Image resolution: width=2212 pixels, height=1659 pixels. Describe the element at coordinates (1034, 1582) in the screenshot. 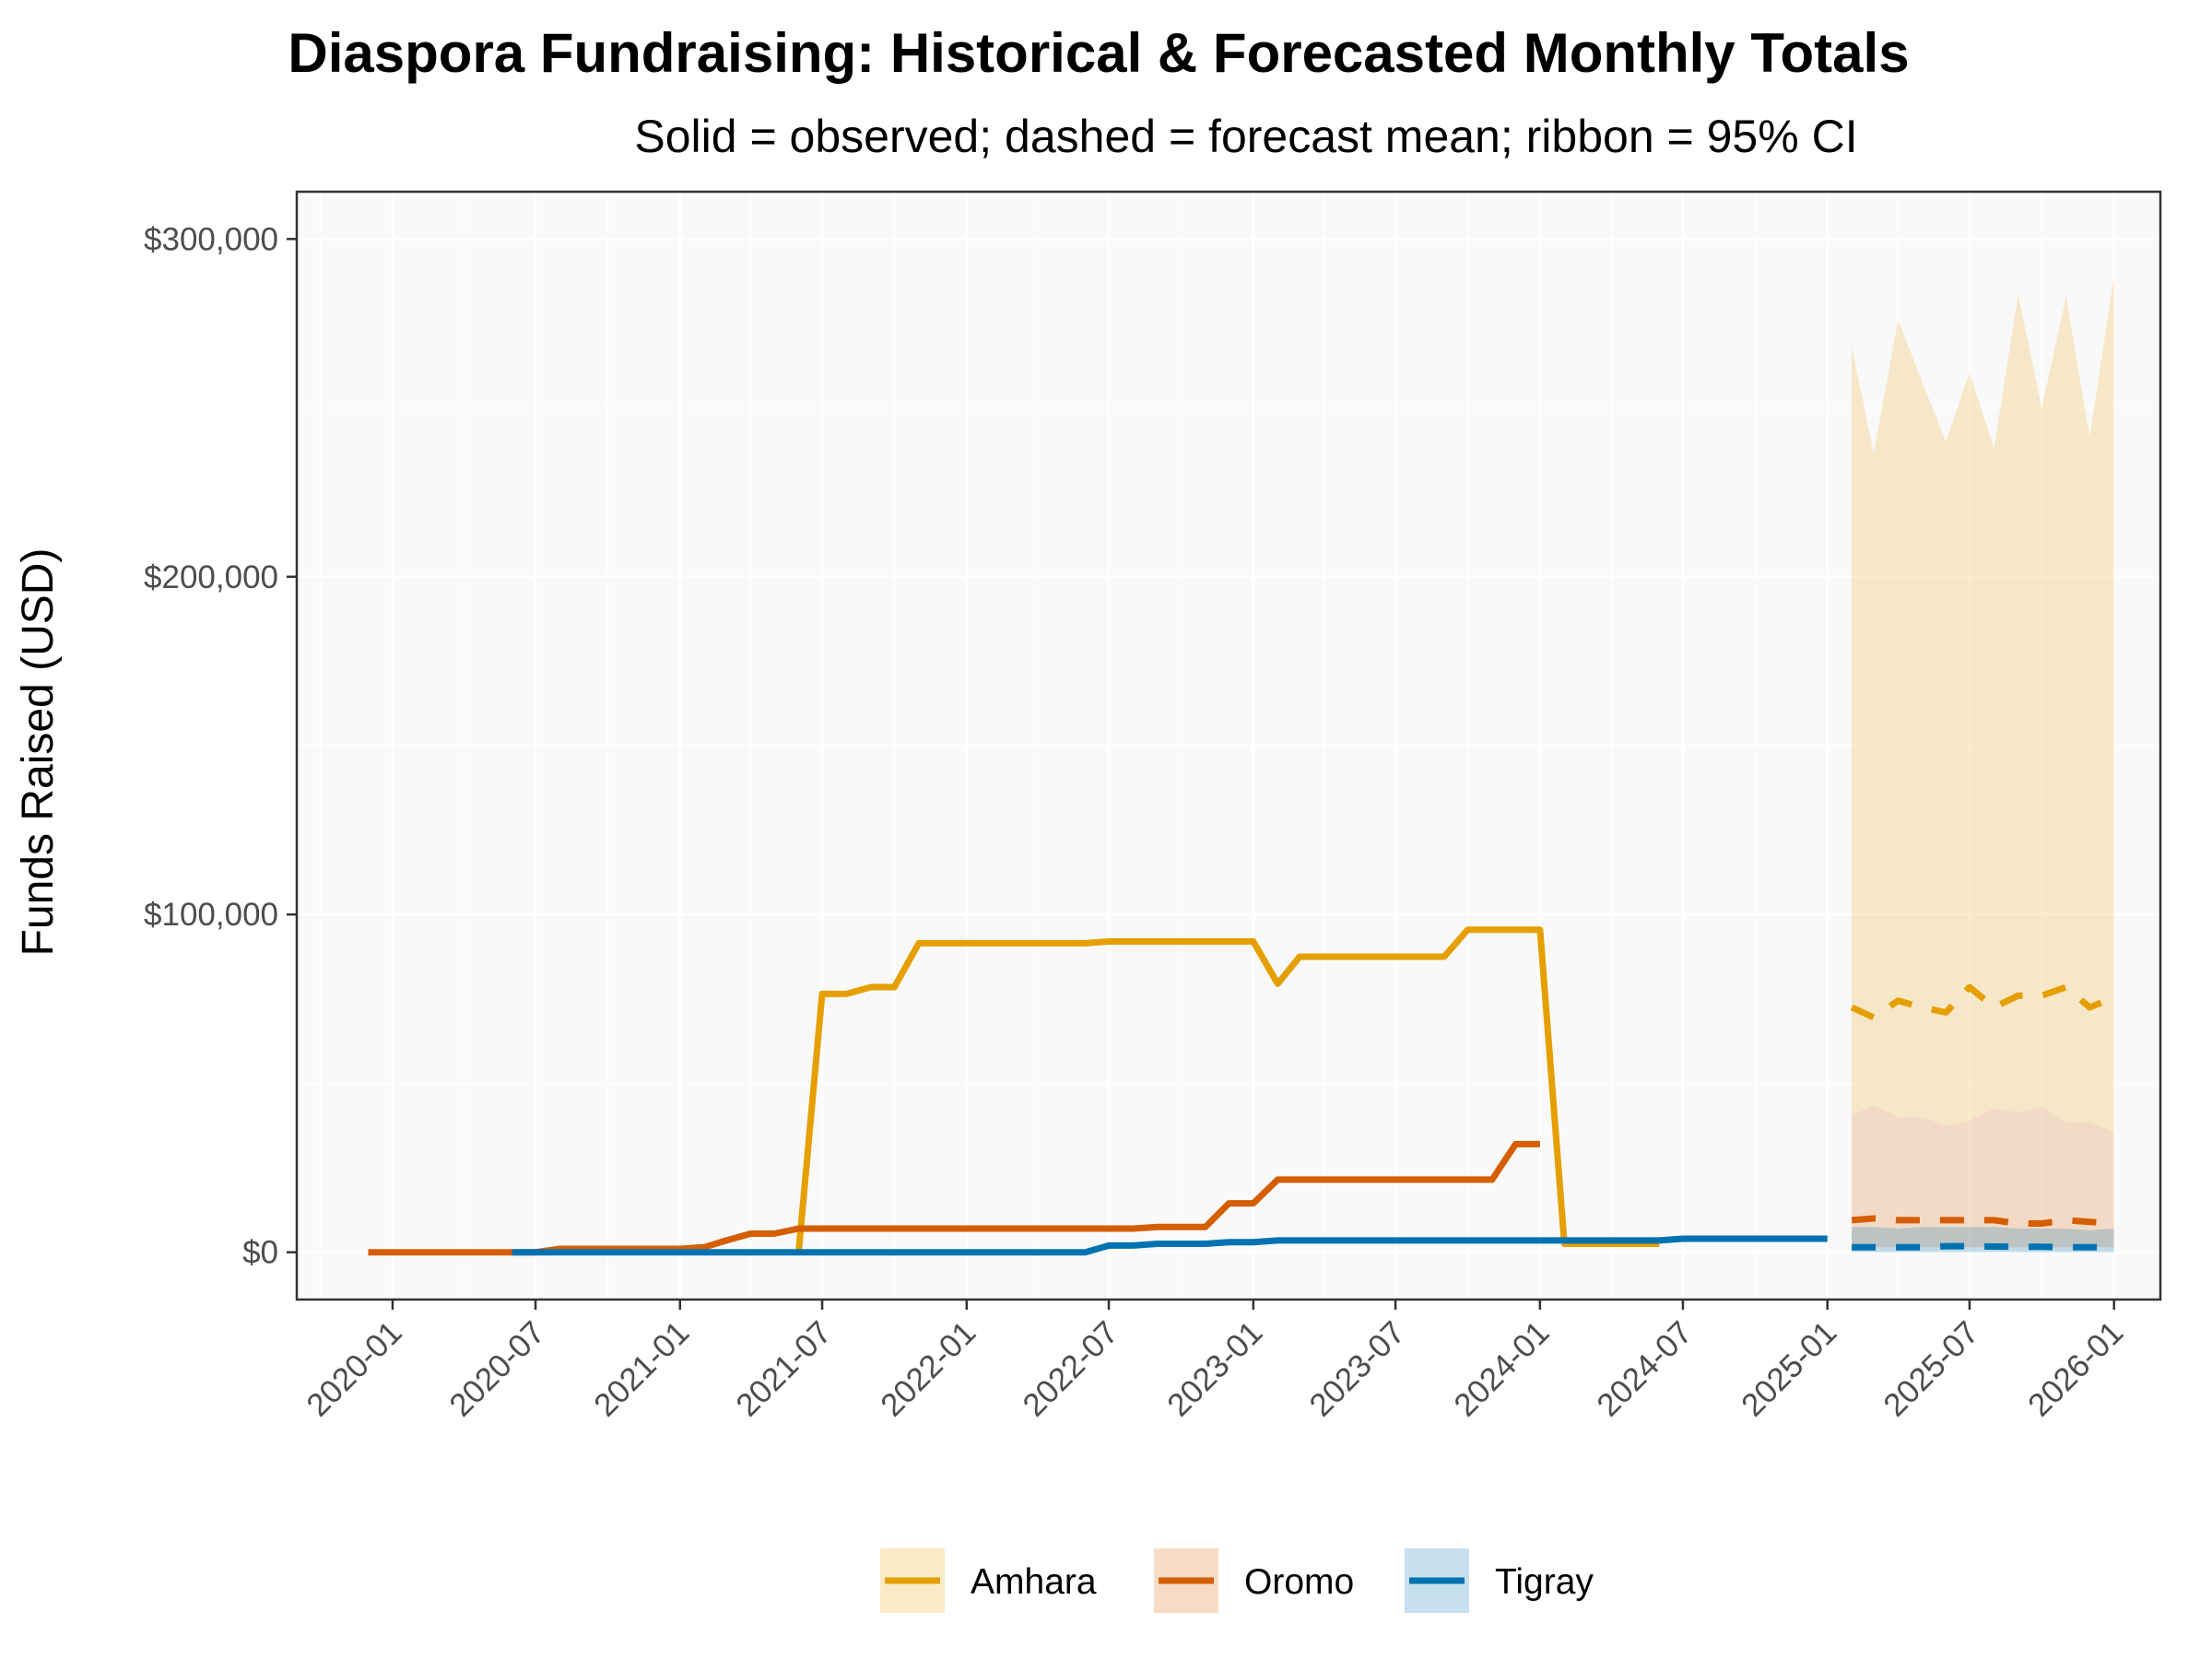

I see `legend-label: Amhara` at that location.